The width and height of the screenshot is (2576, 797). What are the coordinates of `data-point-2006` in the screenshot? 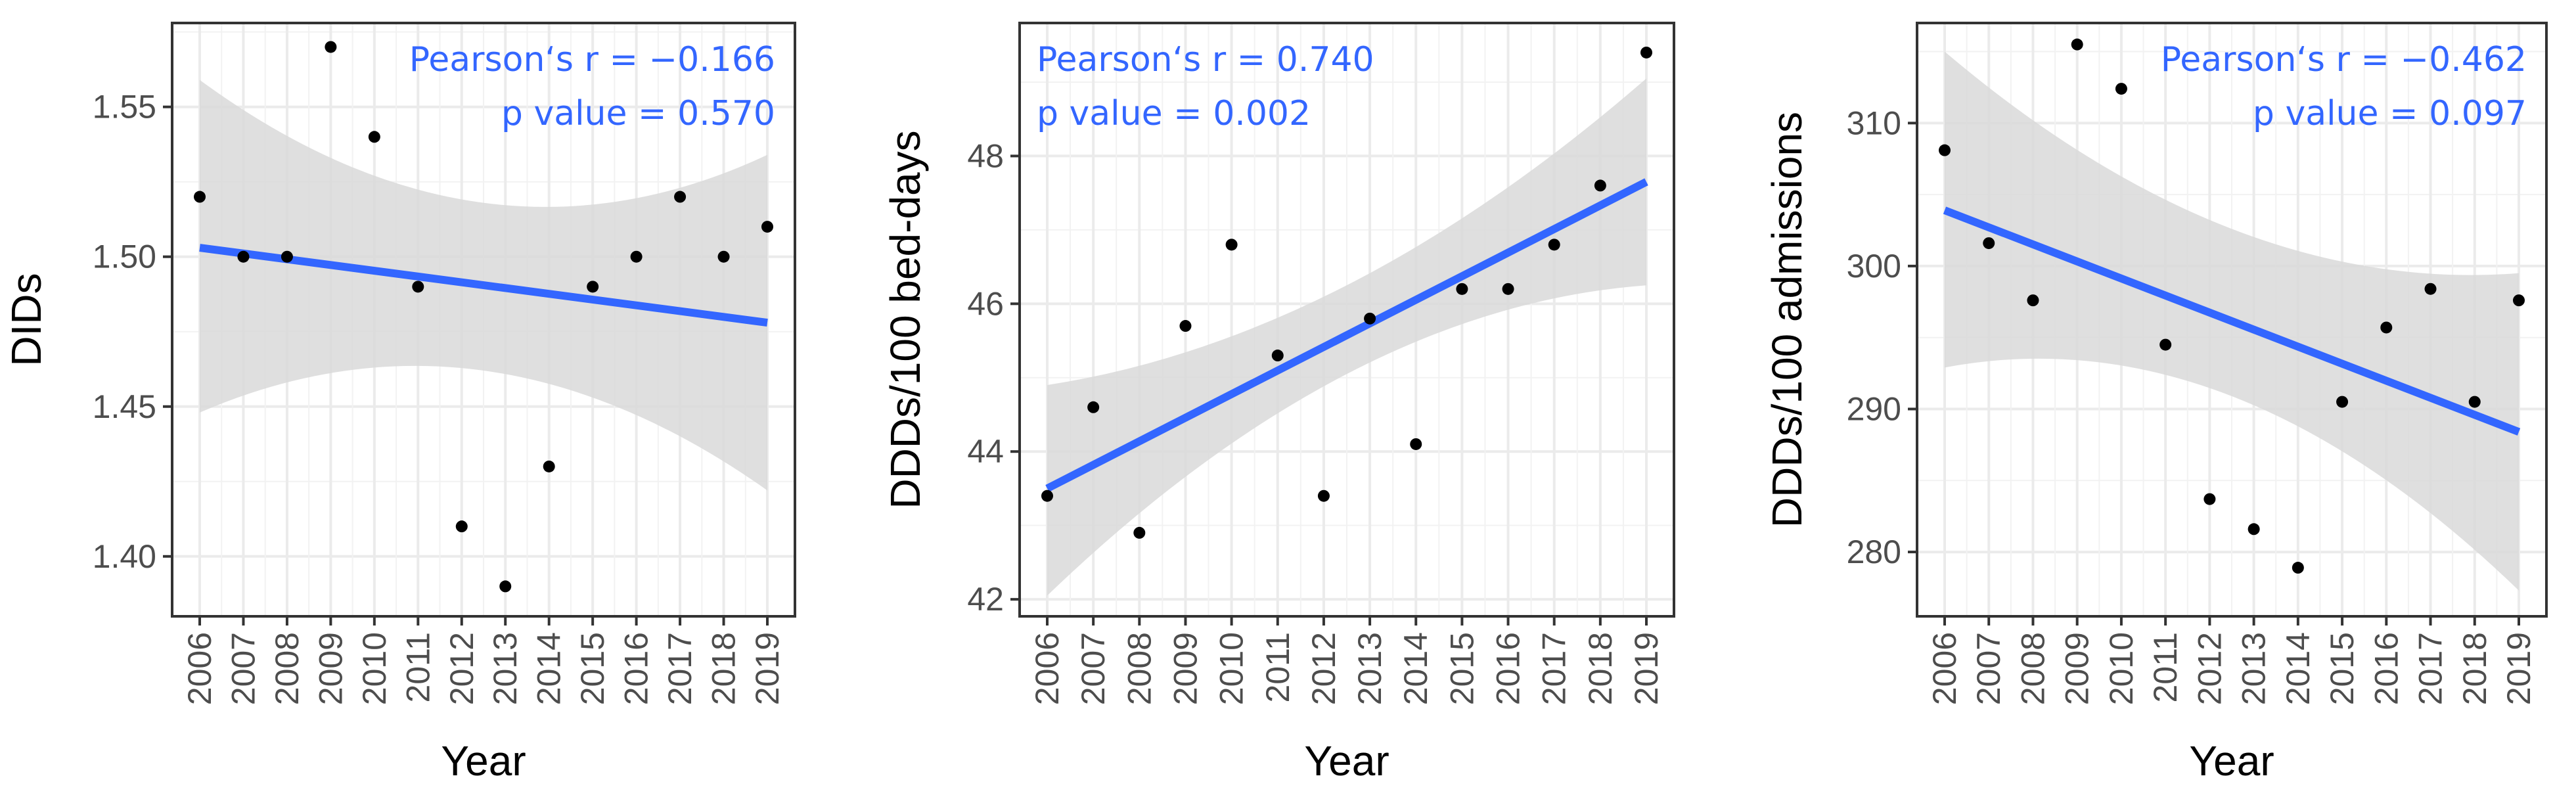 It's located at (1047, 496).